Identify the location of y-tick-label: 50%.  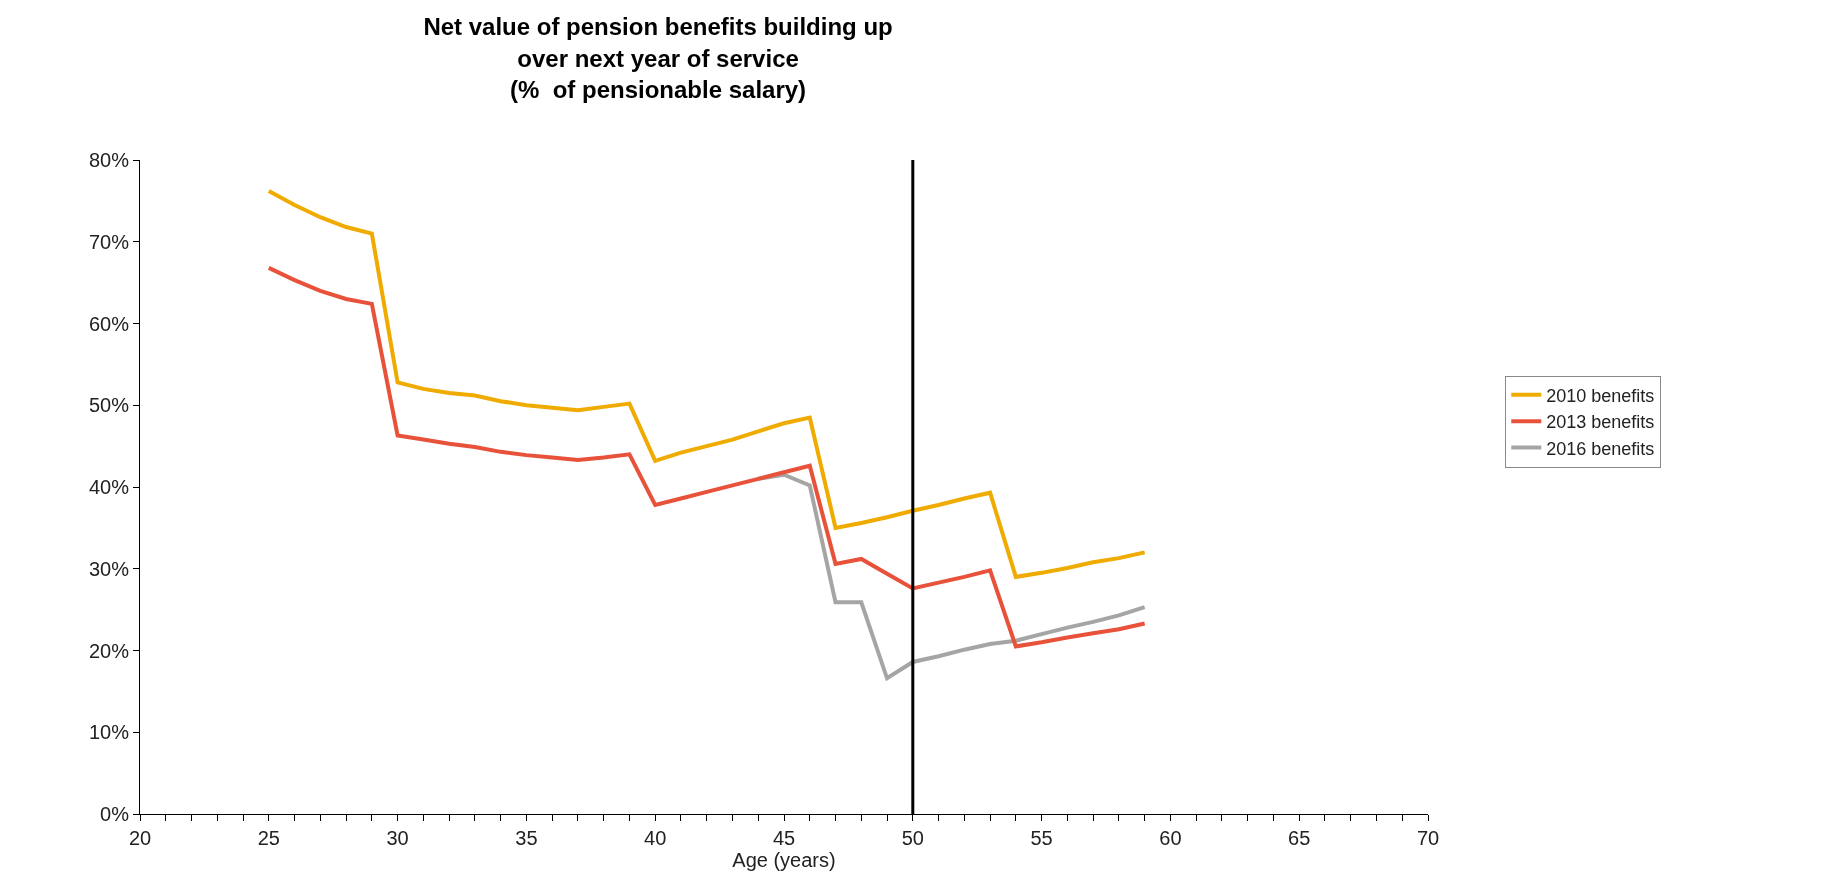
(109, 405).